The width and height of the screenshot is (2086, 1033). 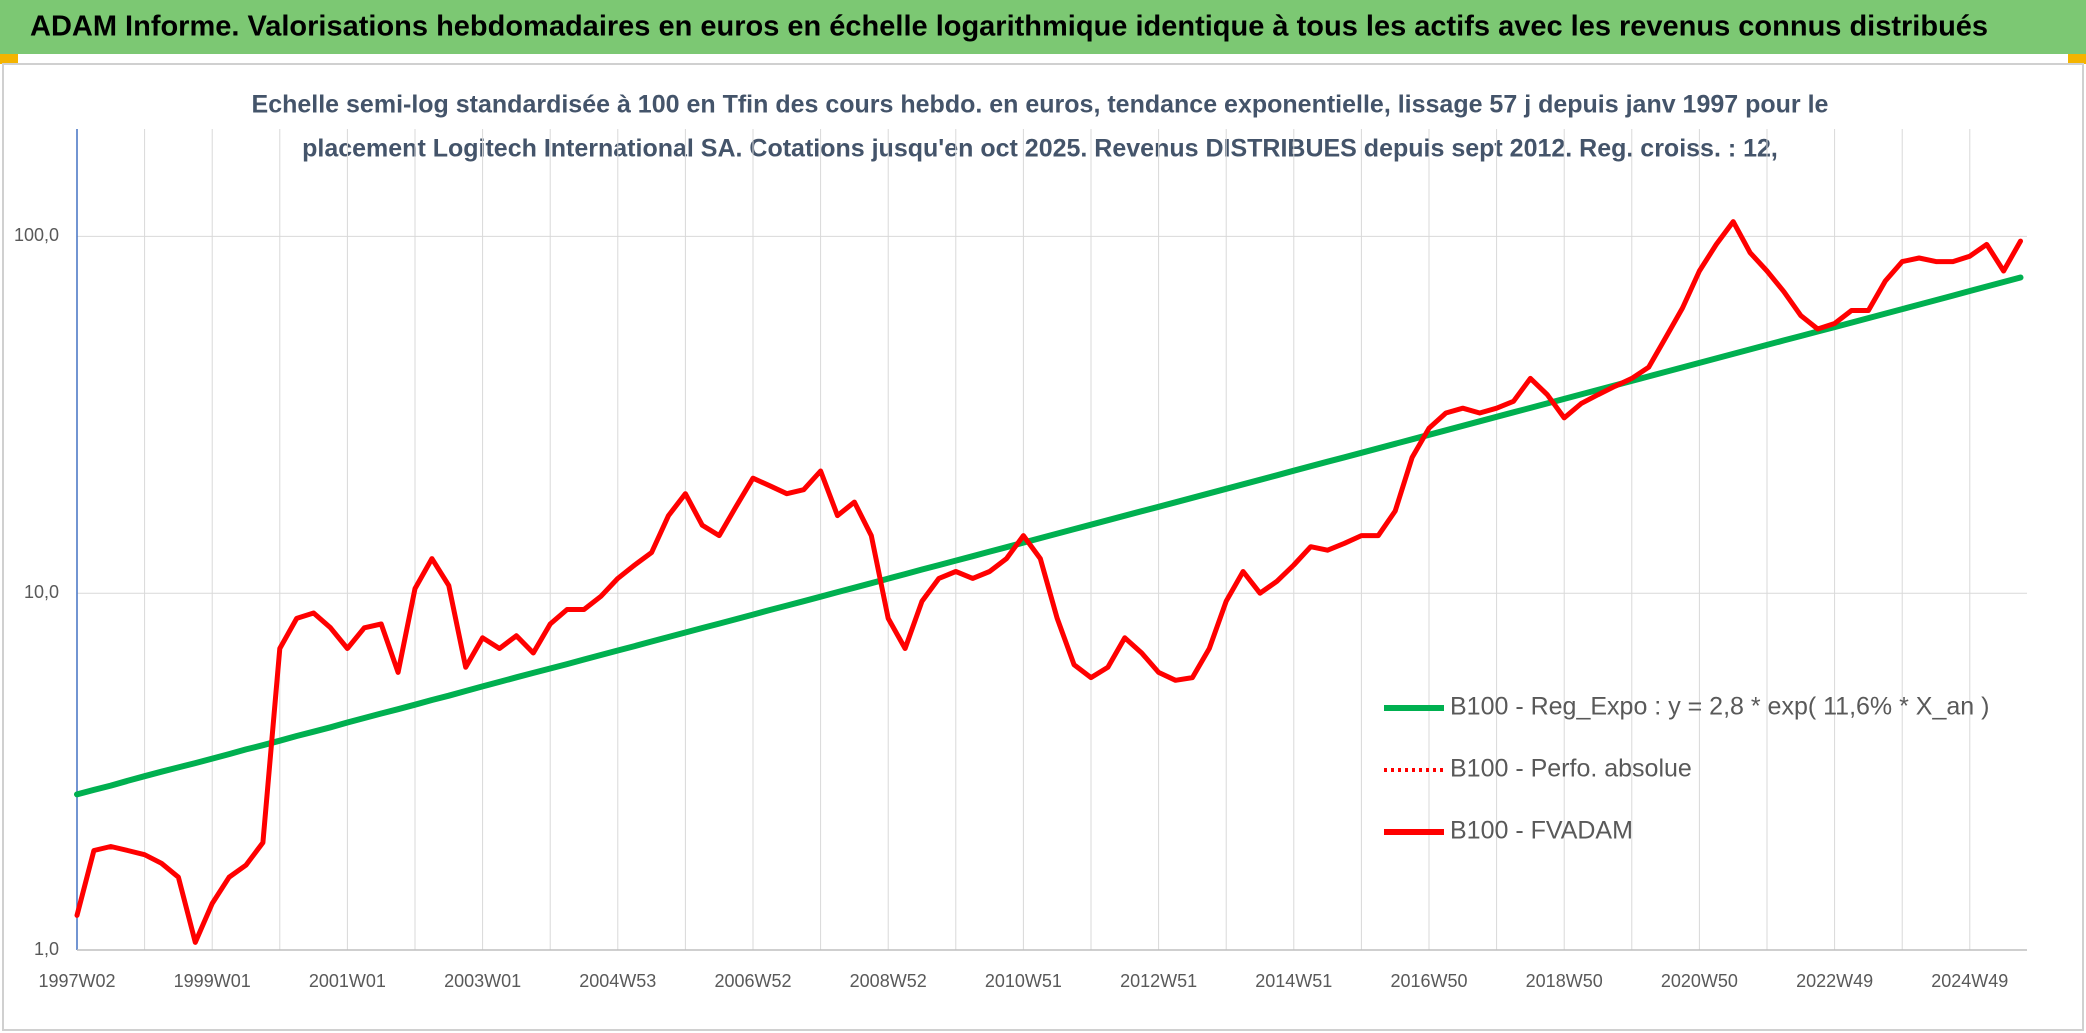 I want to click on x-tick-label: 2014W51, so click(x=1293, y=981).